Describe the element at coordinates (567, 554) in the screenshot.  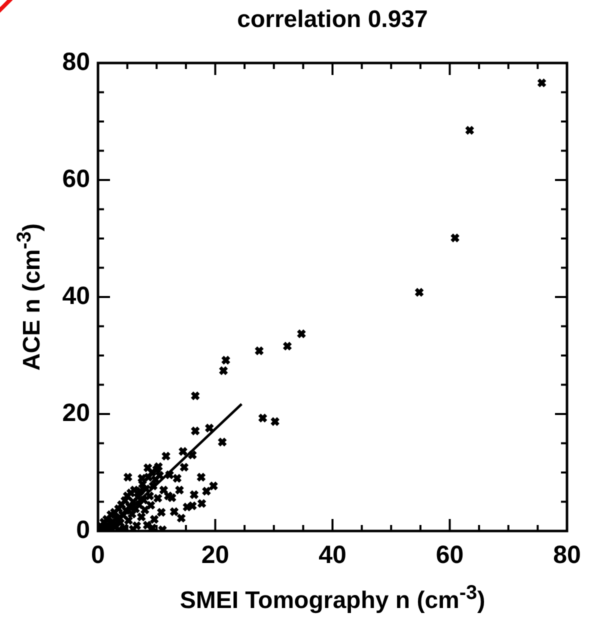
I see `x-tick-label: 80` at that location.